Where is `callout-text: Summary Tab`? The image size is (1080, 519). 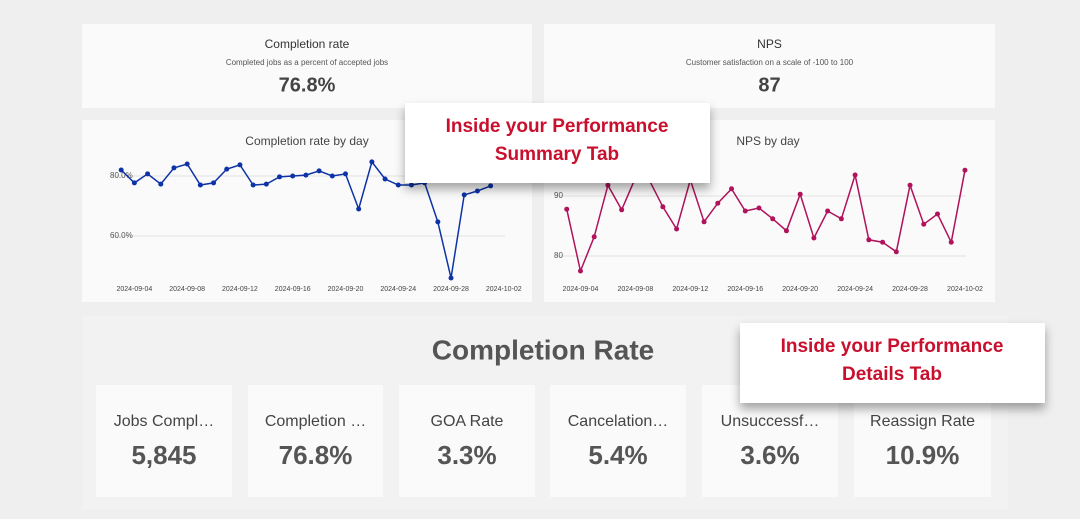
callout-text: Summary Tab is located at coordinates (557, 154).